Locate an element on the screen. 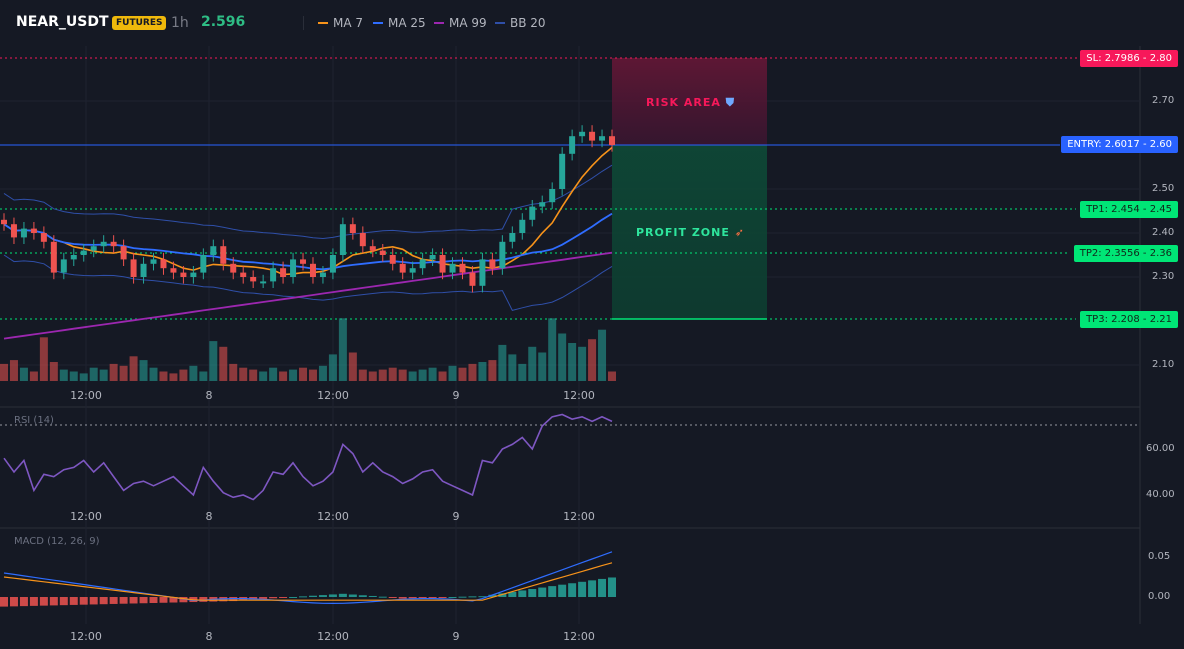  macd-axis-tick: 0.05 is located at coordinates (1159, 556).